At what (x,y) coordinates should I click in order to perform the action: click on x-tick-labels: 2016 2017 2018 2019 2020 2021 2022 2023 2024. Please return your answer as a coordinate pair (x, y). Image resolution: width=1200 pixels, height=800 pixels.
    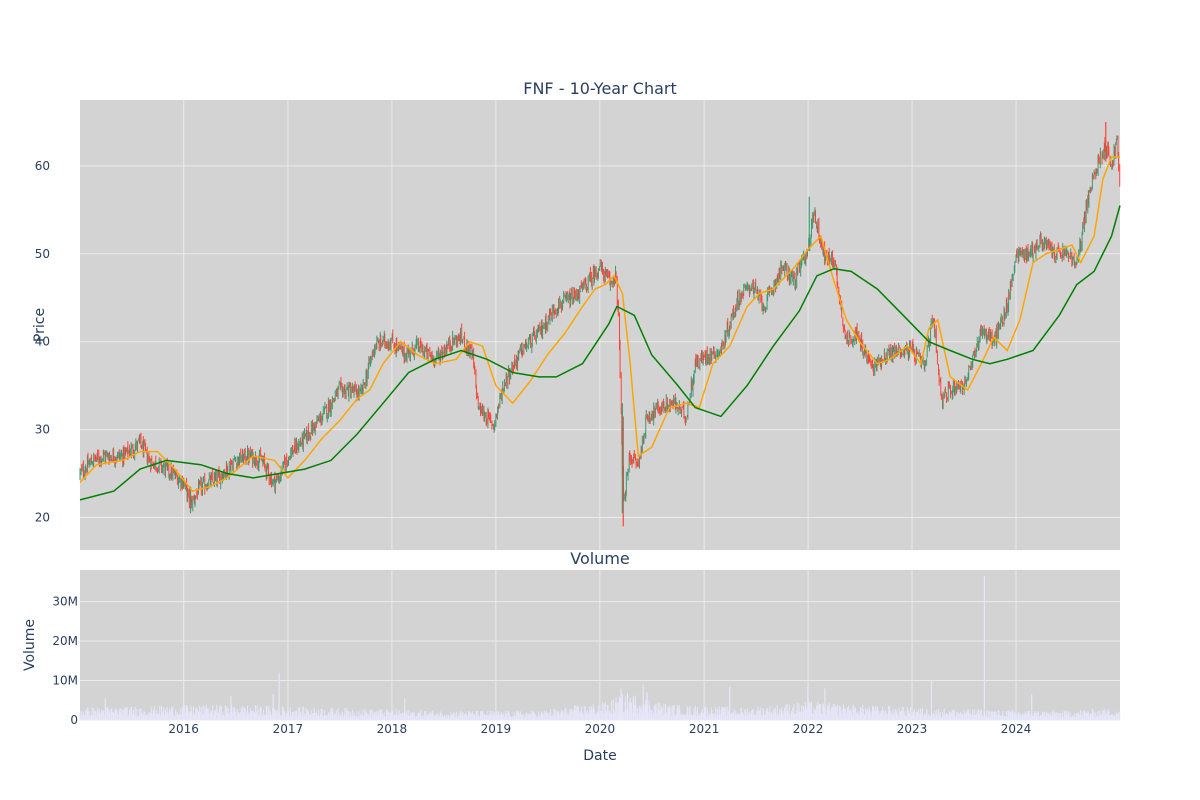
    Looking at the image, I should click on (599, 729).